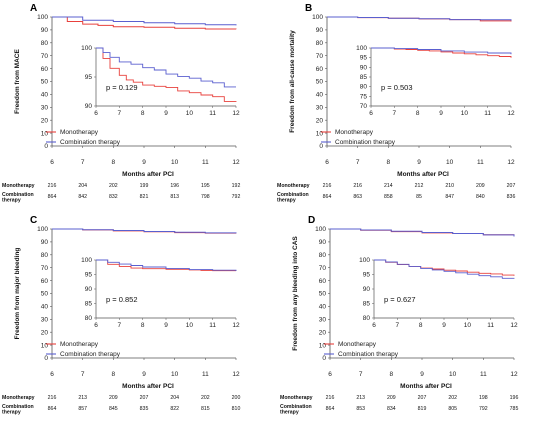  What do you see at coordinates (236, 409) in the screenshot?
I see `risk-number: 810` at bounding box center [236, 409].